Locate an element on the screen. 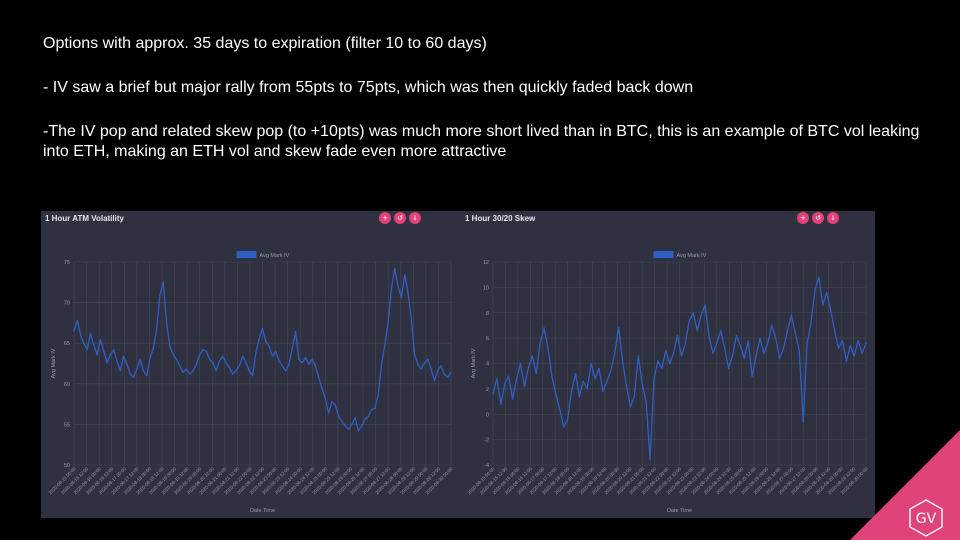 This screenshot has height=540, width=960. series-points is located at coordinates (262, 349).